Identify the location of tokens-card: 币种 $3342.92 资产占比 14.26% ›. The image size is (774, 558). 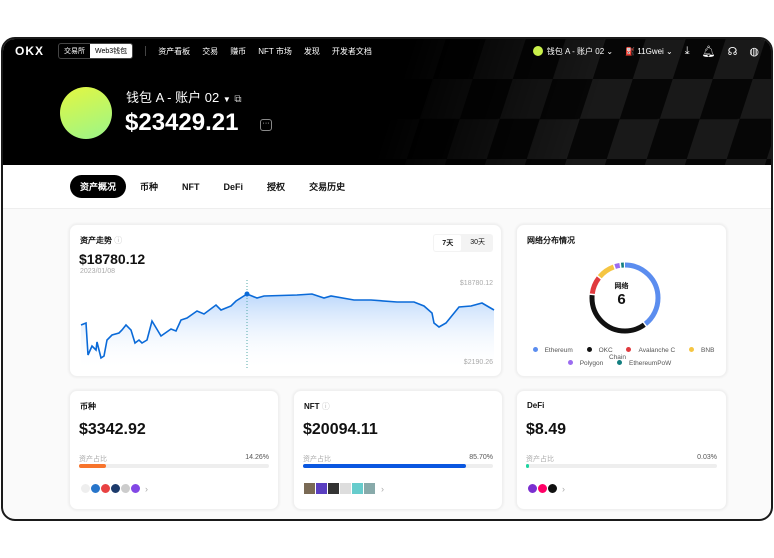
(174, 450).